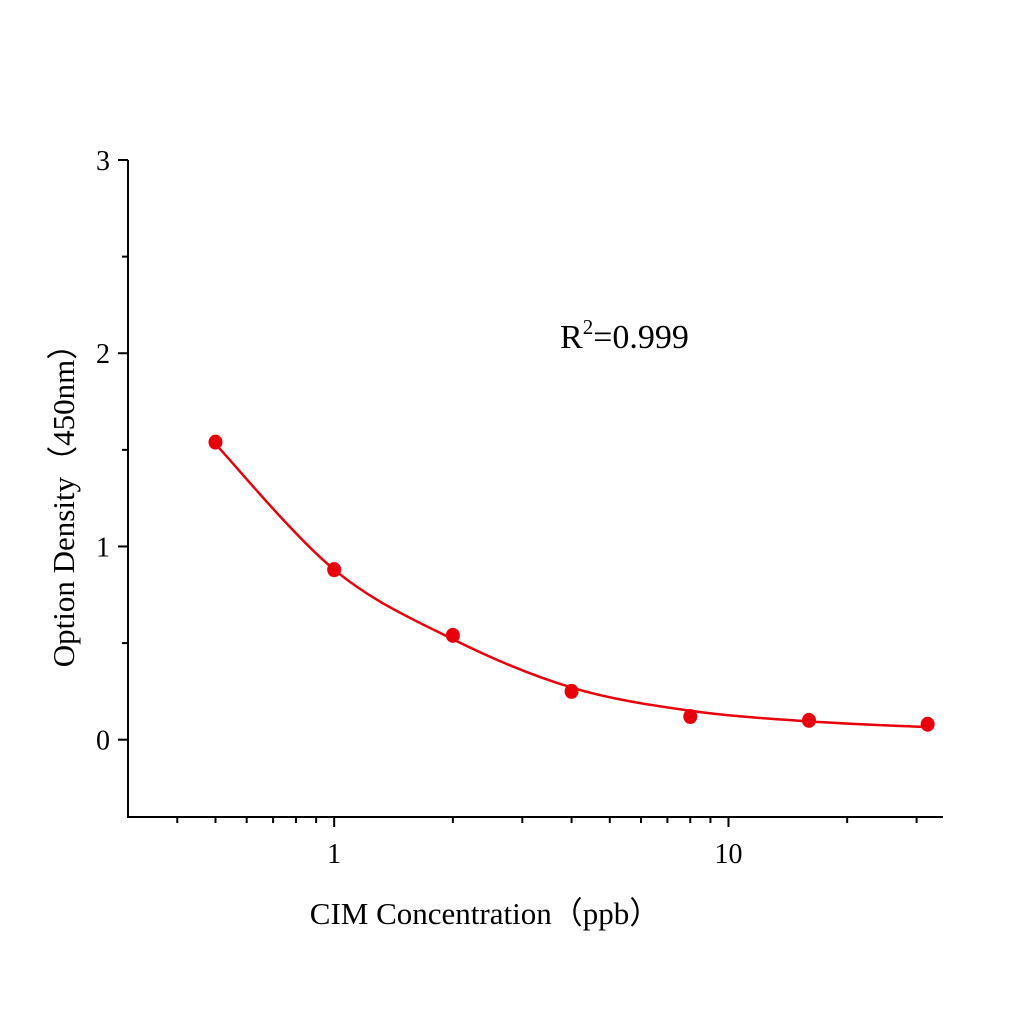 Image resolution: width=1024 pixels, height=1024 pixels. What do you see at coordinates (63, 498) in the screenshot?
I see `y-axis-label: Option Density（450nm）` at bounding box center [63, 498].